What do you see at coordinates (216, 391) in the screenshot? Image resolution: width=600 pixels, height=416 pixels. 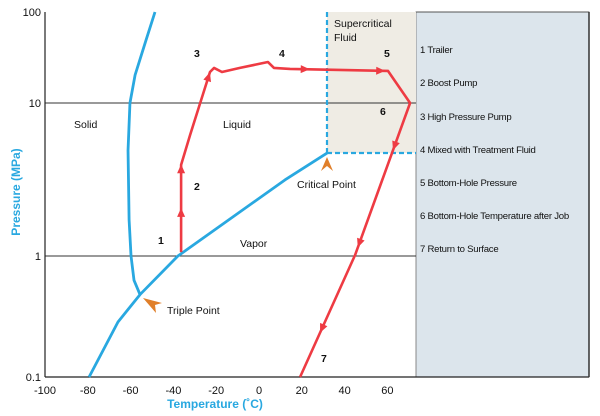 I see `x-tick-label: -20` at bounding box center [216, 391].